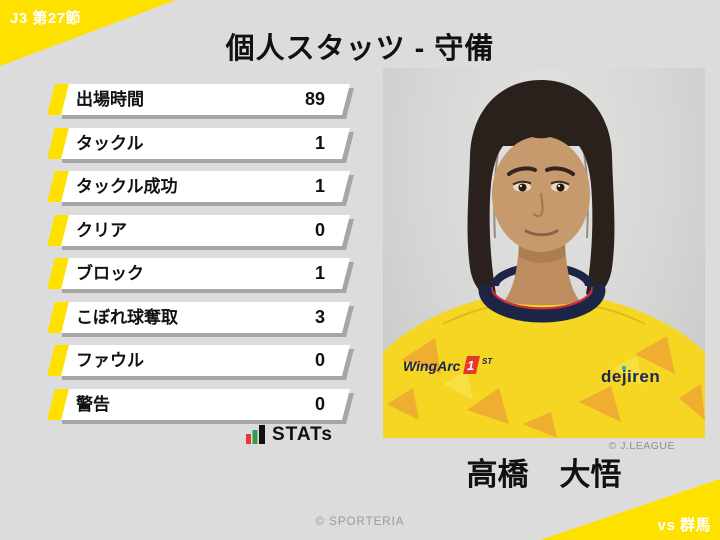  I want to click on page-title: 個人スタッツ - 守備, so click(360, 49).